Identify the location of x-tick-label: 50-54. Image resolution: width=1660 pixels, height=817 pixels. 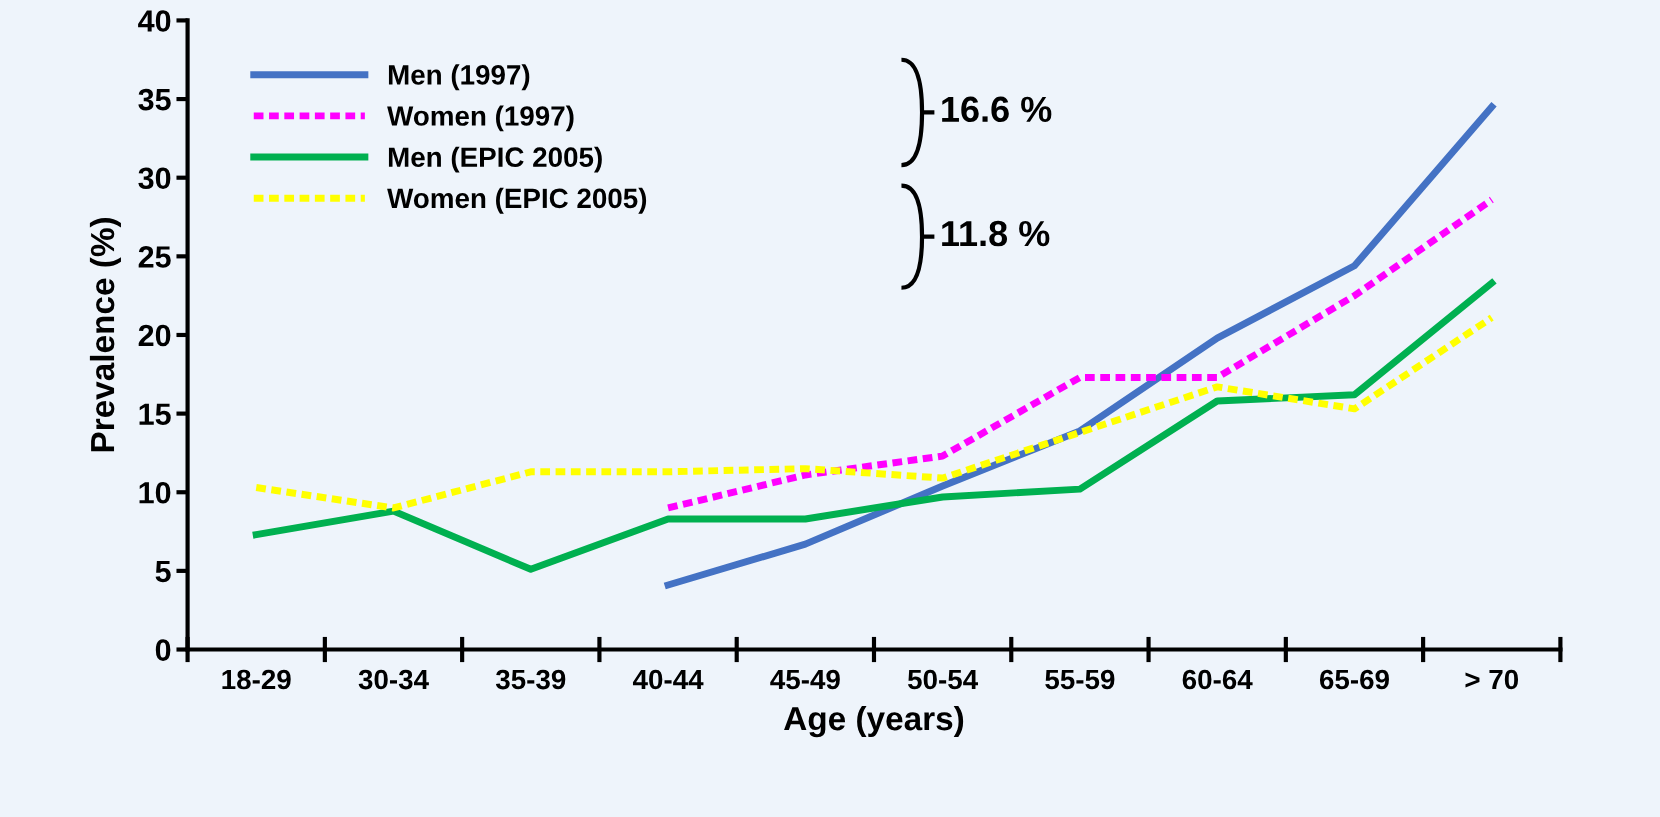
(943, 679).